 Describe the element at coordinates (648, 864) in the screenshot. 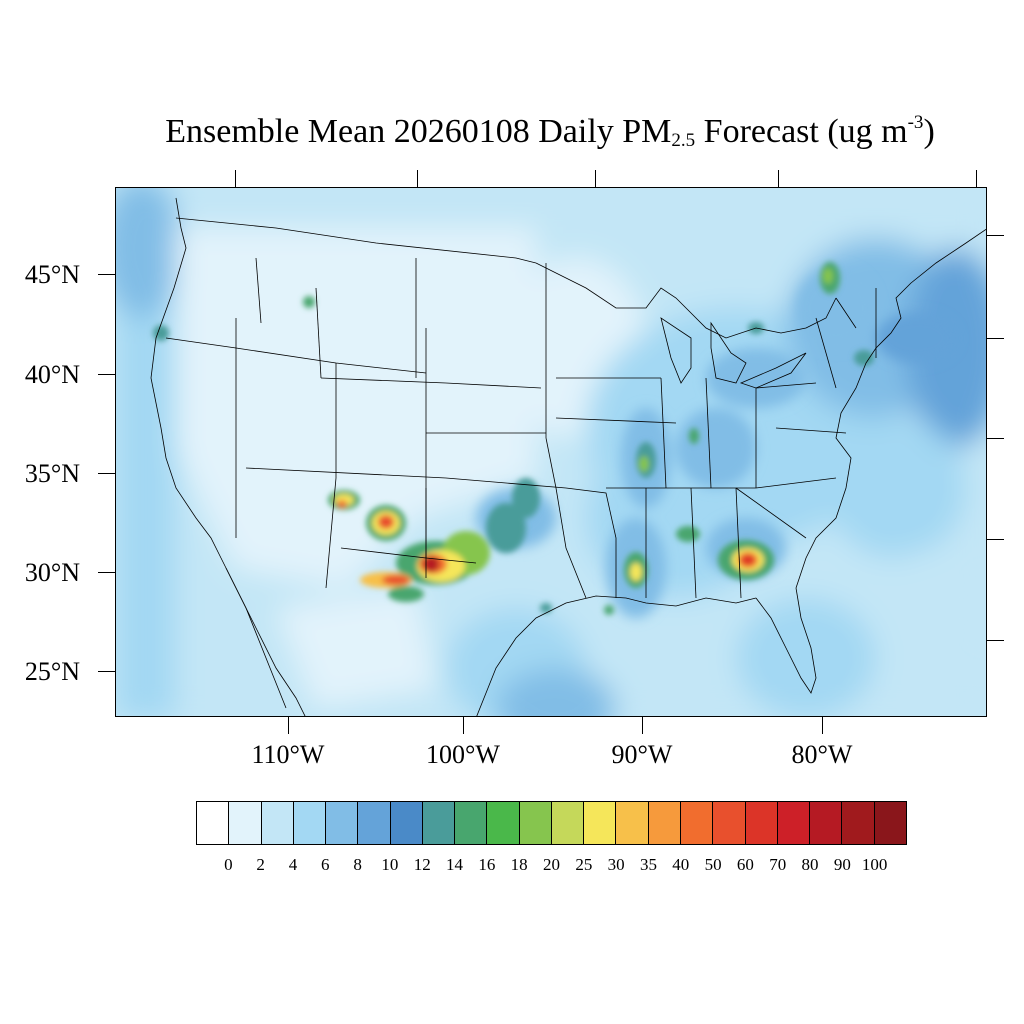

I see `colorbar-label: 35` at that location.